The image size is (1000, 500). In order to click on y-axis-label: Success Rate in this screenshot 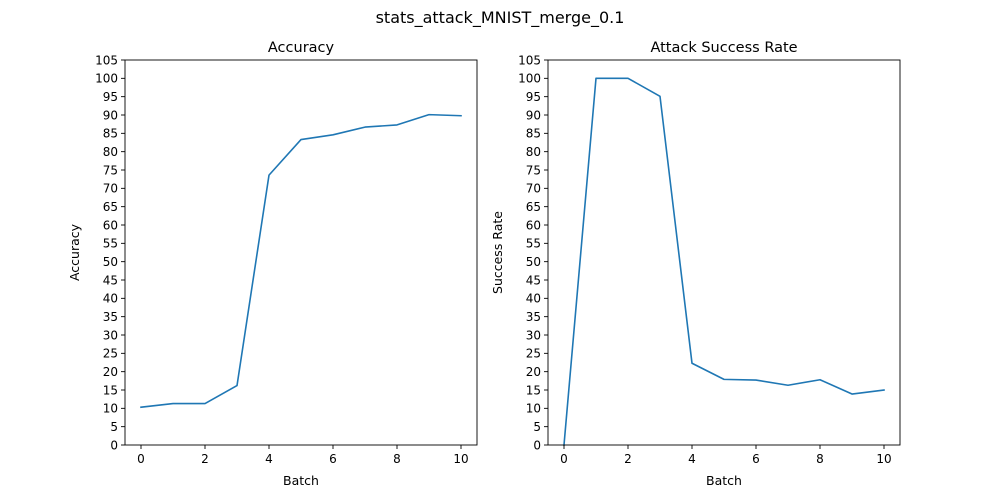, I will do `click(497, 252)`.